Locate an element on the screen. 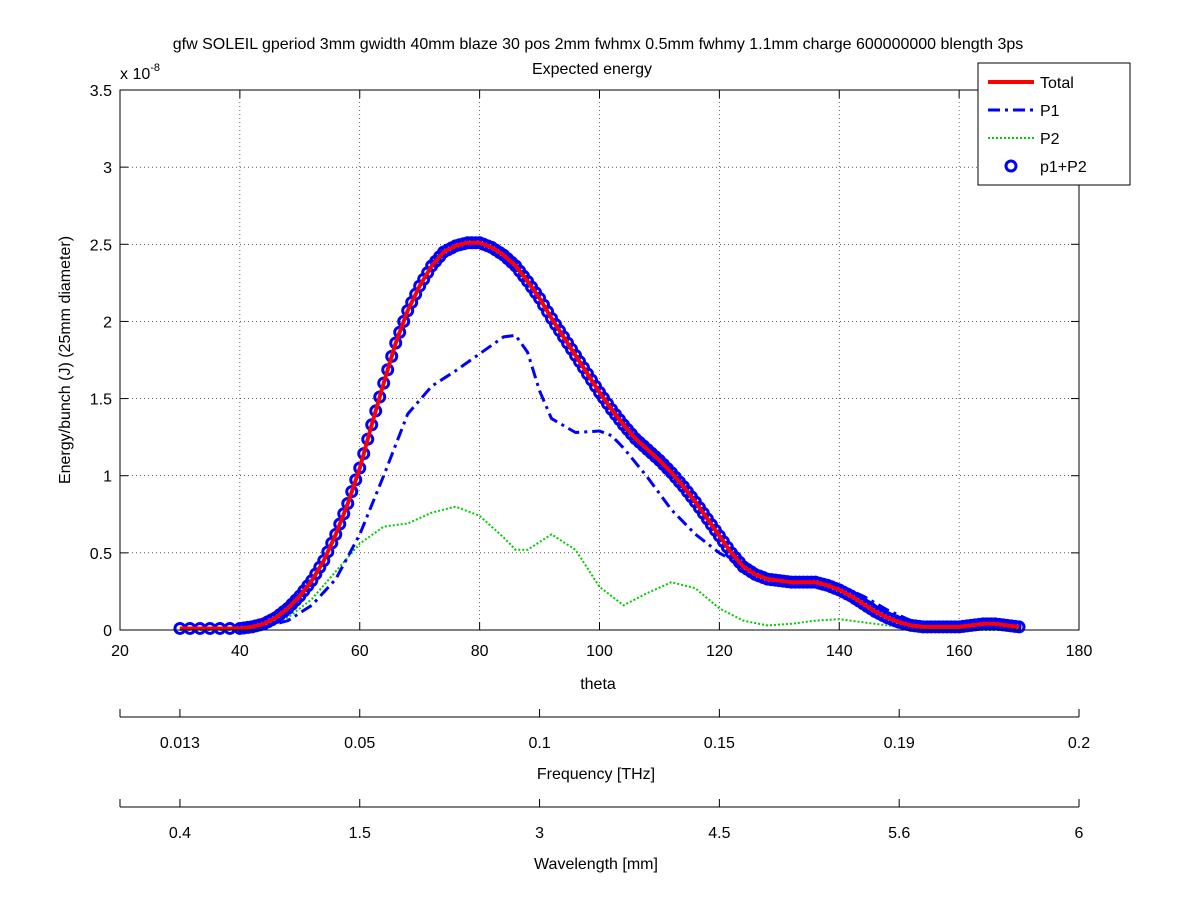 The width and height of the screenshot is (1200, 901). wavelength-mm-tick-label: 0.4 is located at coordinates (180, 833).